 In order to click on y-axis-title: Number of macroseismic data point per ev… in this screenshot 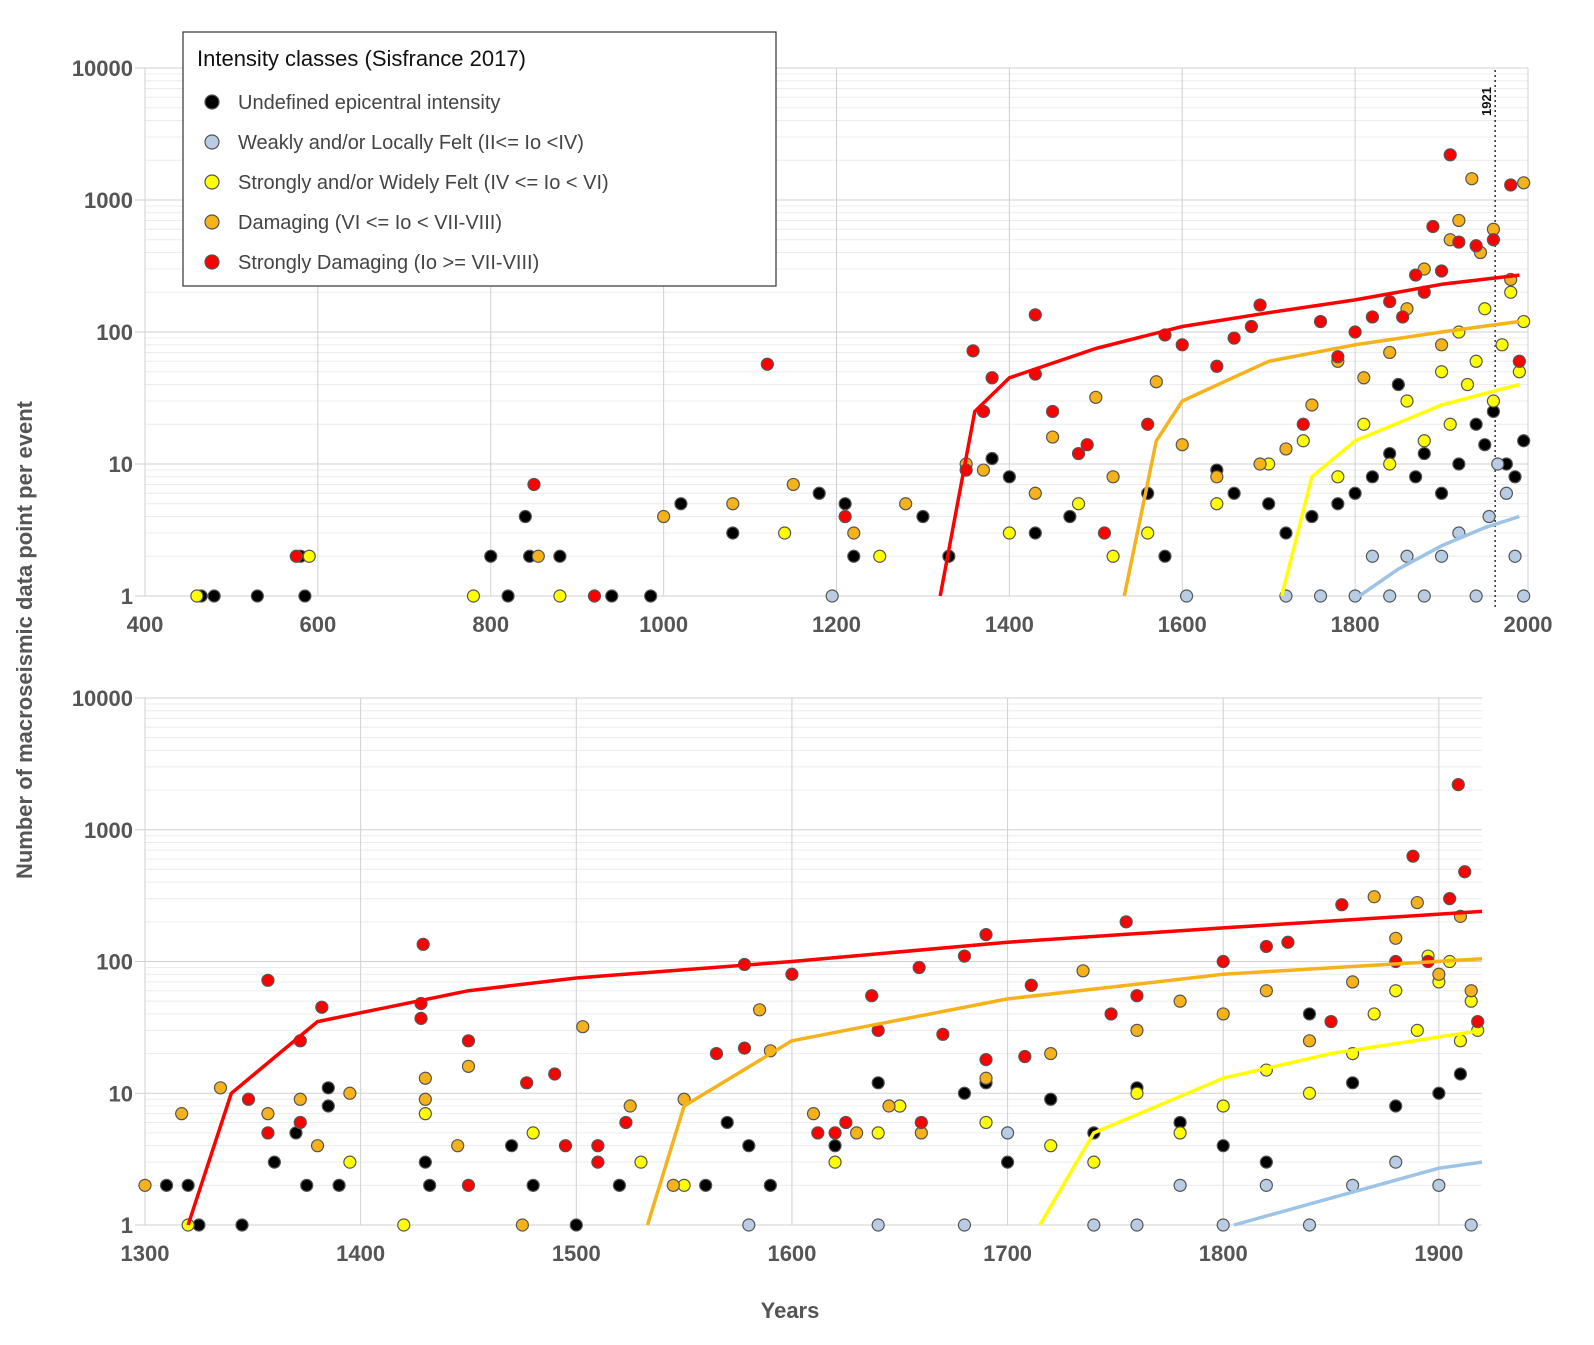, I will do `click(24, 639)`.